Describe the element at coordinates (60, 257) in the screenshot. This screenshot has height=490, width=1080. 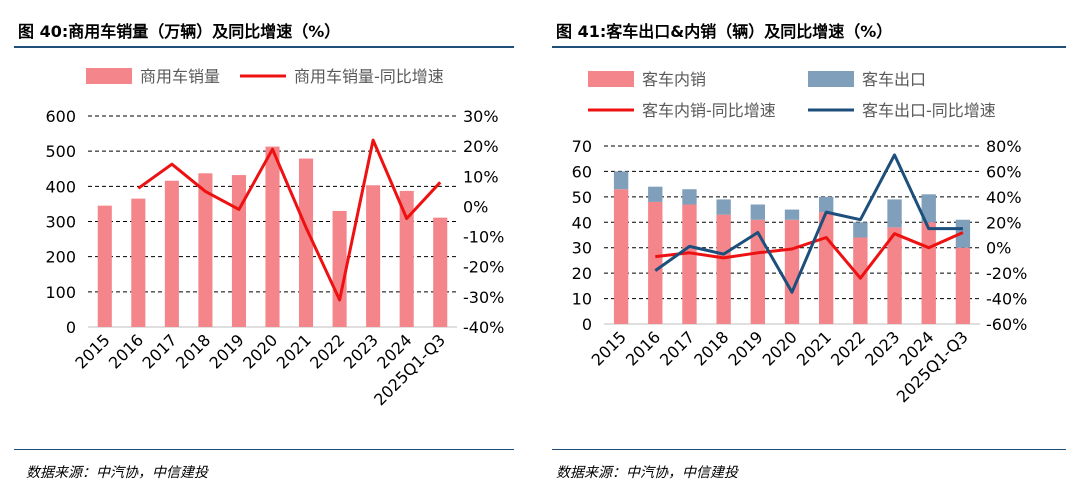
I see `left-y-left-tick-label: 200` at that location.